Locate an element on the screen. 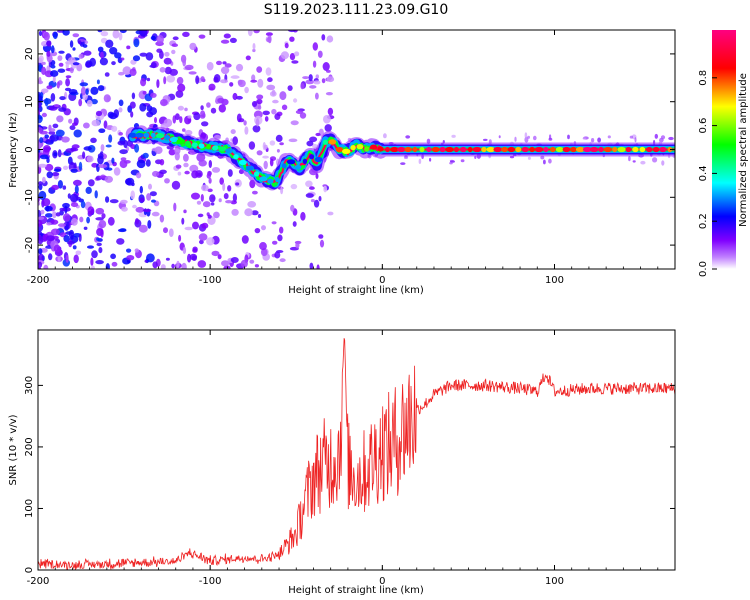 The width and height of the screenshot is (750, 600). snr-x-label: Height of straight line (km) is located at coordinates (356, 590).